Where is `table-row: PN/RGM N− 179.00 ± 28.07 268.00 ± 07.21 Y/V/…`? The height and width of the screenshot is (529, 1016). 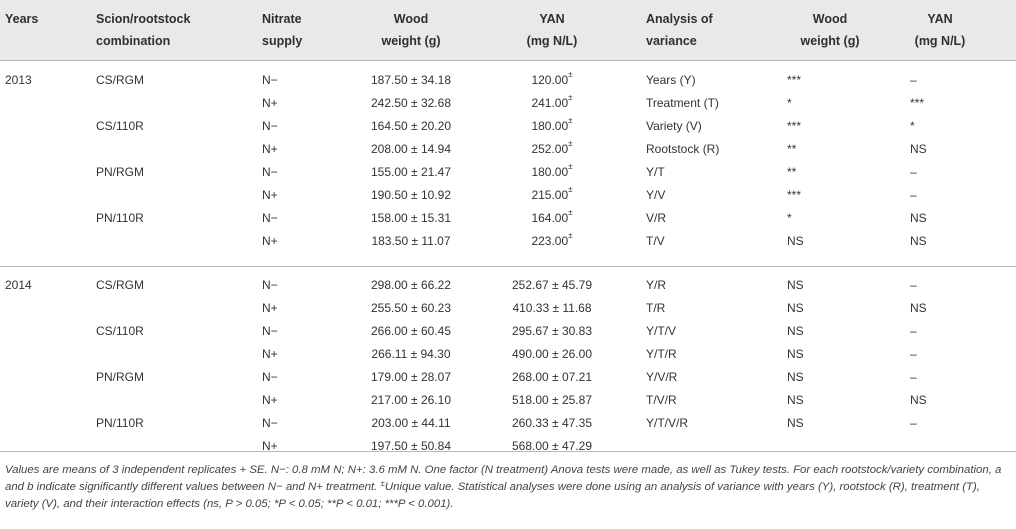
table-row: PN/RGM N− 179.00 ± 28.07 268.00 ± 07.21 Y/V/… is located at coordinates (508, 377).